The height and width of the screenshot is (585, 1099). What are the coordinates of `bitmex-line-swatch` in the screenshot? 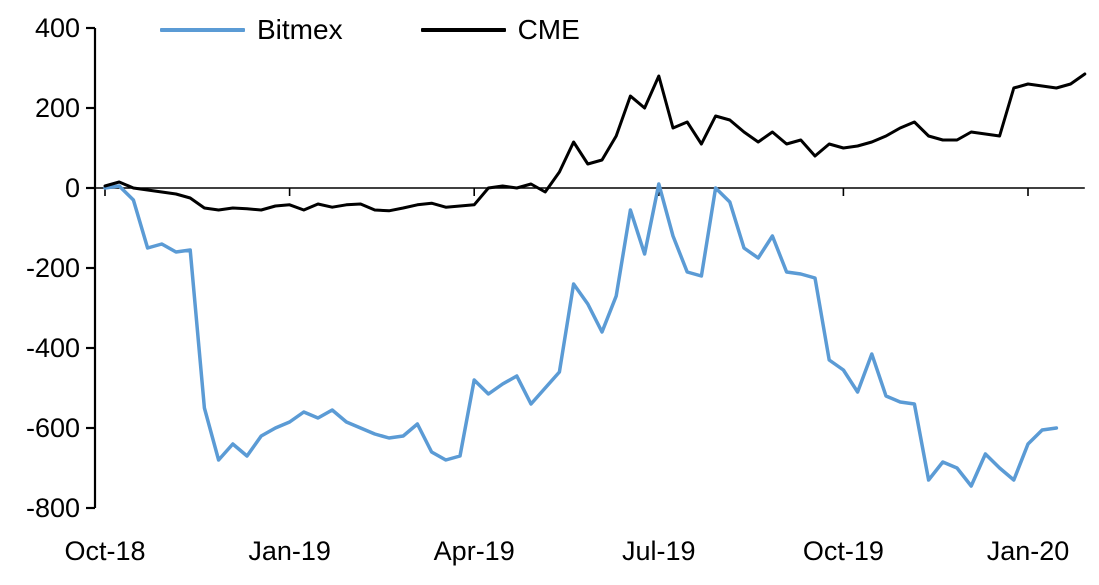 It's located at (202, 30).